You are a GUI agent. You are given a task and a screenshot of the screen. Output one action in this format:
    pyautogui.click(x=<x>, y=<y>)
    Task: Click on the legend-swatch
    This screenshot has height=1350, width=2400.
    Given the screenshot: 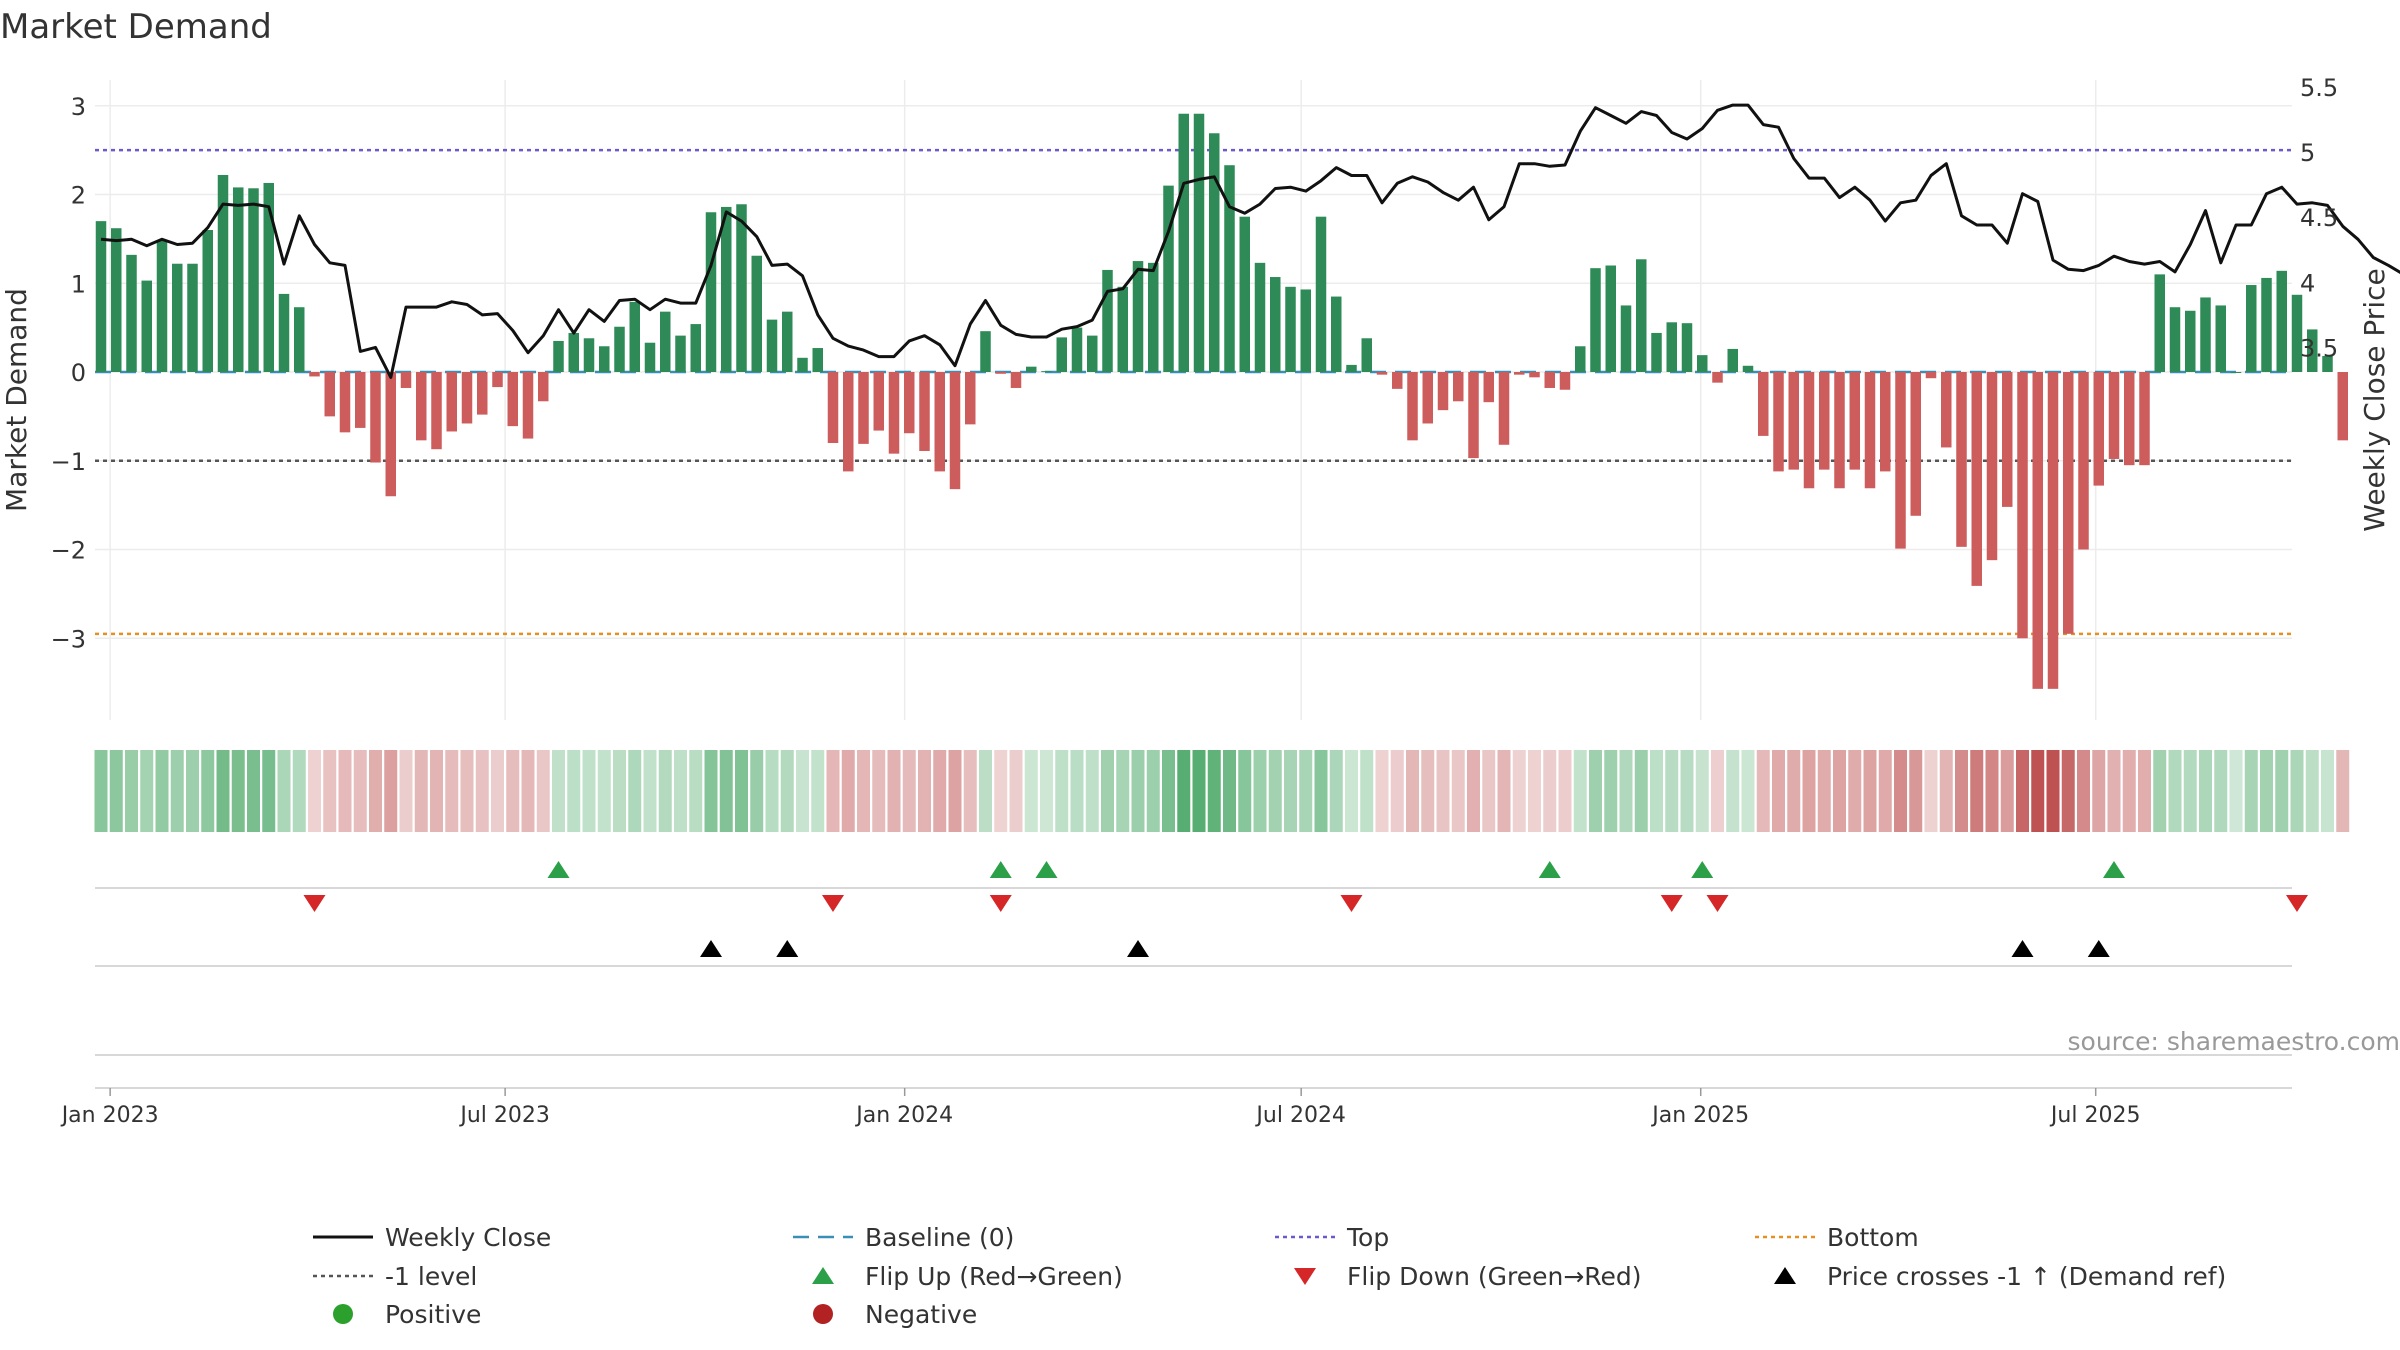 What is the action you would take?
    pyautogui.click(x=1305, y=1276)
    